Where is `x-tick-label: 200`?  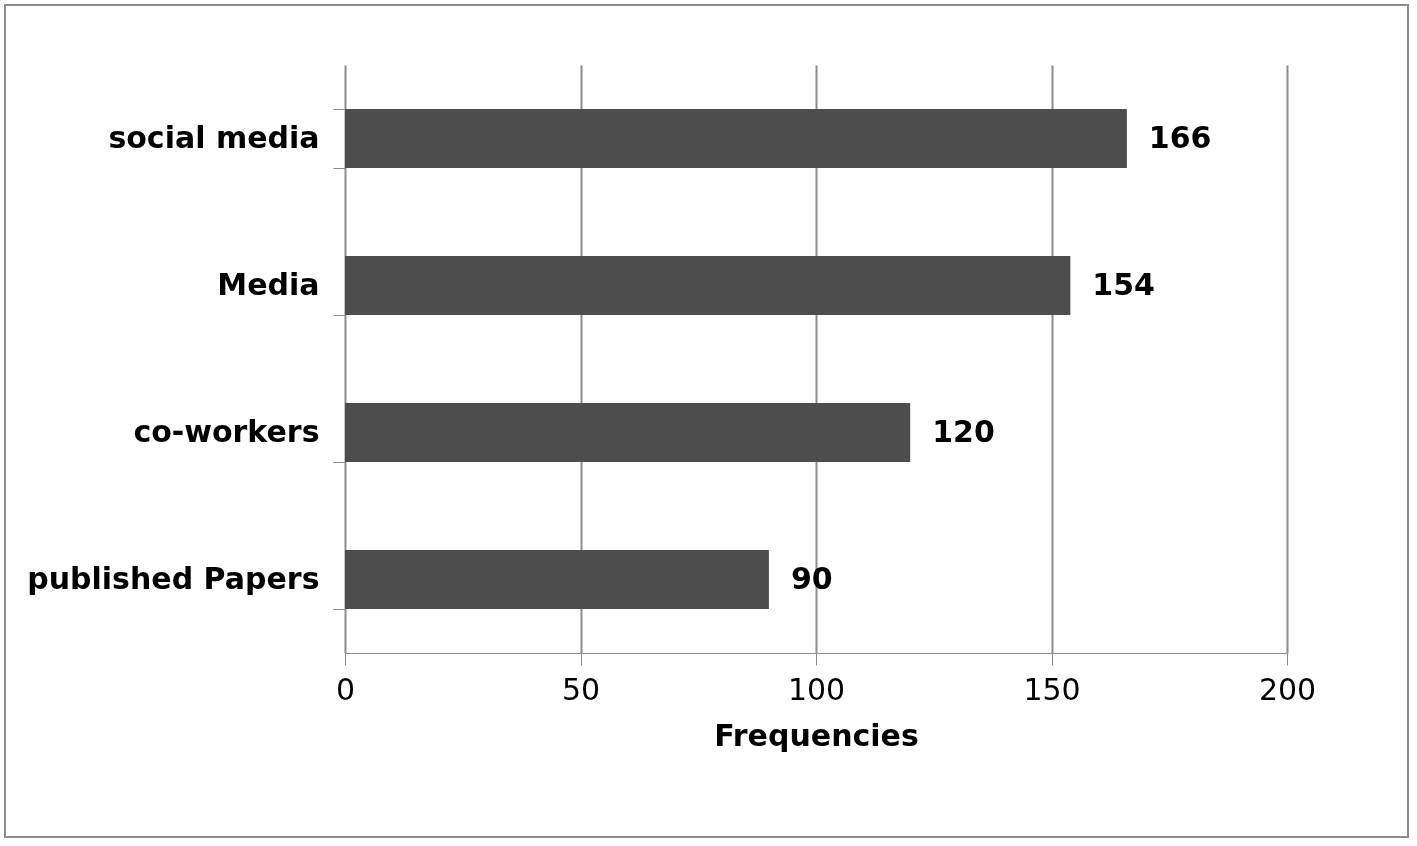
x-tick-label: 200 is located at coordinates (1287, 689).